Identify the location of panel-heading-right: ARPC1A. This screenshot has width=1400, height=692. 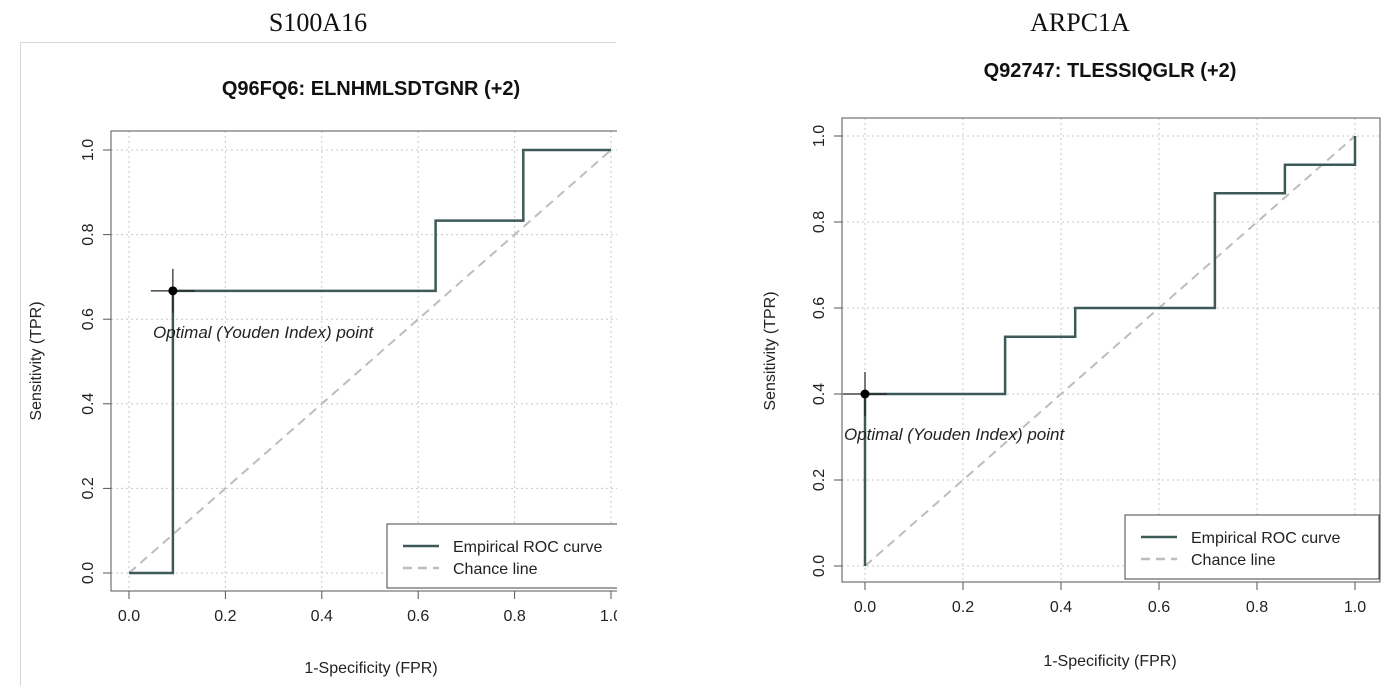
(1080, 22).